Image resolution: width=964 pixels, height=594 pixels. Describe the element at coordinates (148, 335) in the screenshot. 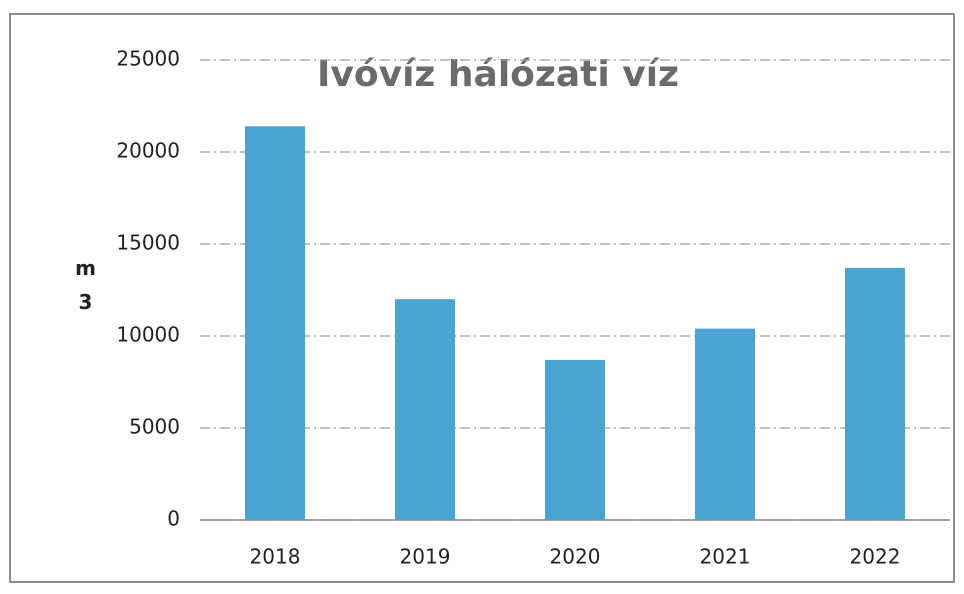

I see `y-tick-label: 10000` at that location.